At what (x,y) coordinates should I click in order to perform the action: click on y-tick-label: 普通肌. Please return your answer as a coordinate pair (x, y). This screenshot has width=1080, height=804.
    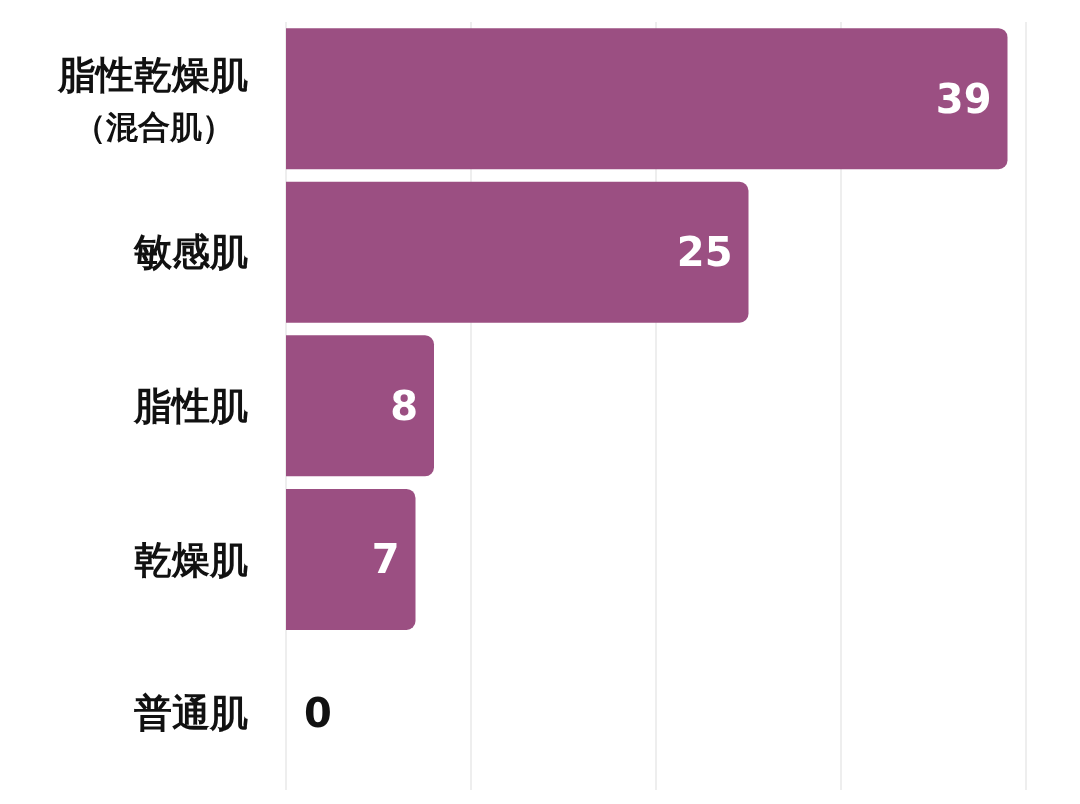
    Looking at the image, I should click on (191, 713).